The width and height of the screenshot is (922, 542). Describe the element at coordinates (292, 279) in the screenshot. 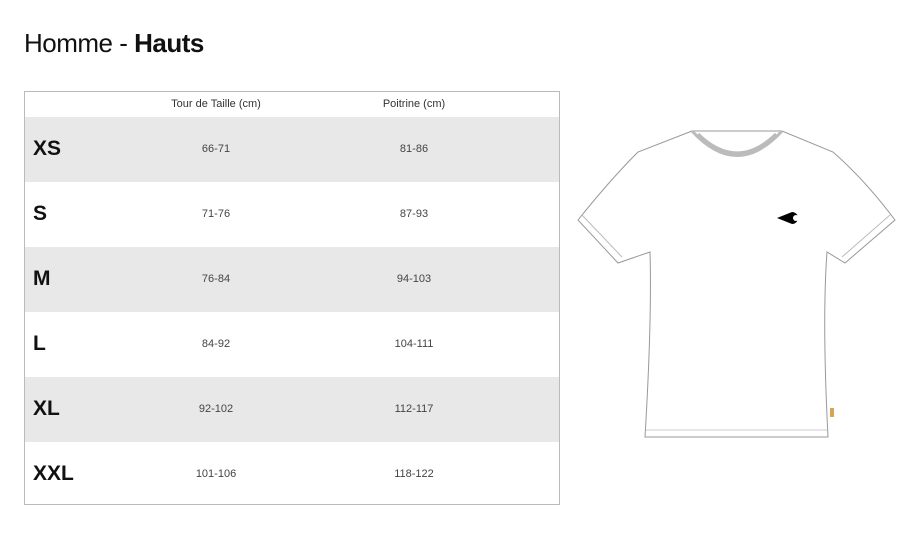

I see `table-row: M 76-84 94-103` at that location.